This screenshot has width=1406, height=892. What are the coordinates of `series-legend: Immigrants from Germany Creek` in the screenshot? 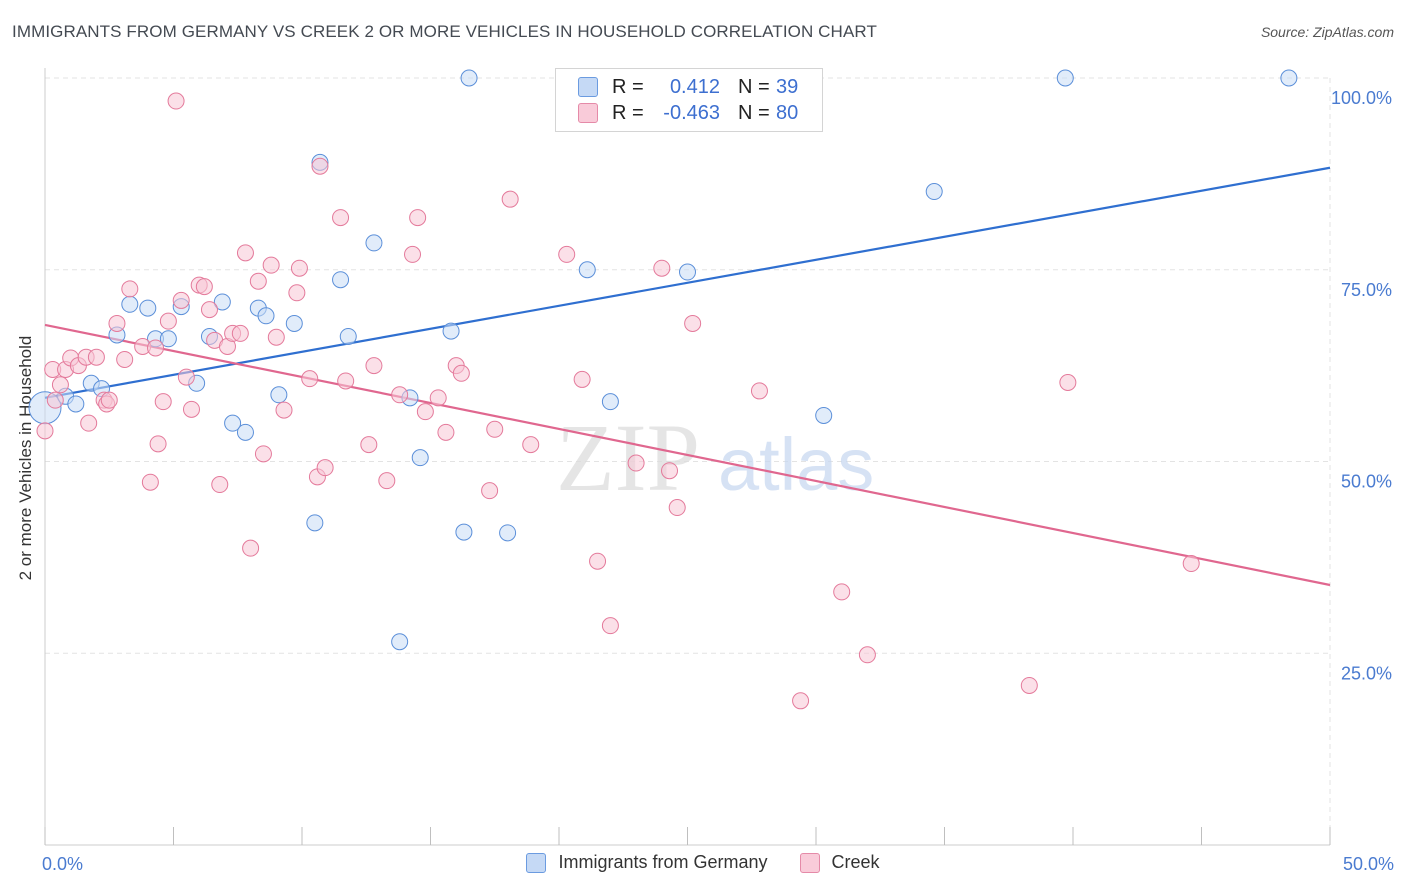 It's located at (703, 862).